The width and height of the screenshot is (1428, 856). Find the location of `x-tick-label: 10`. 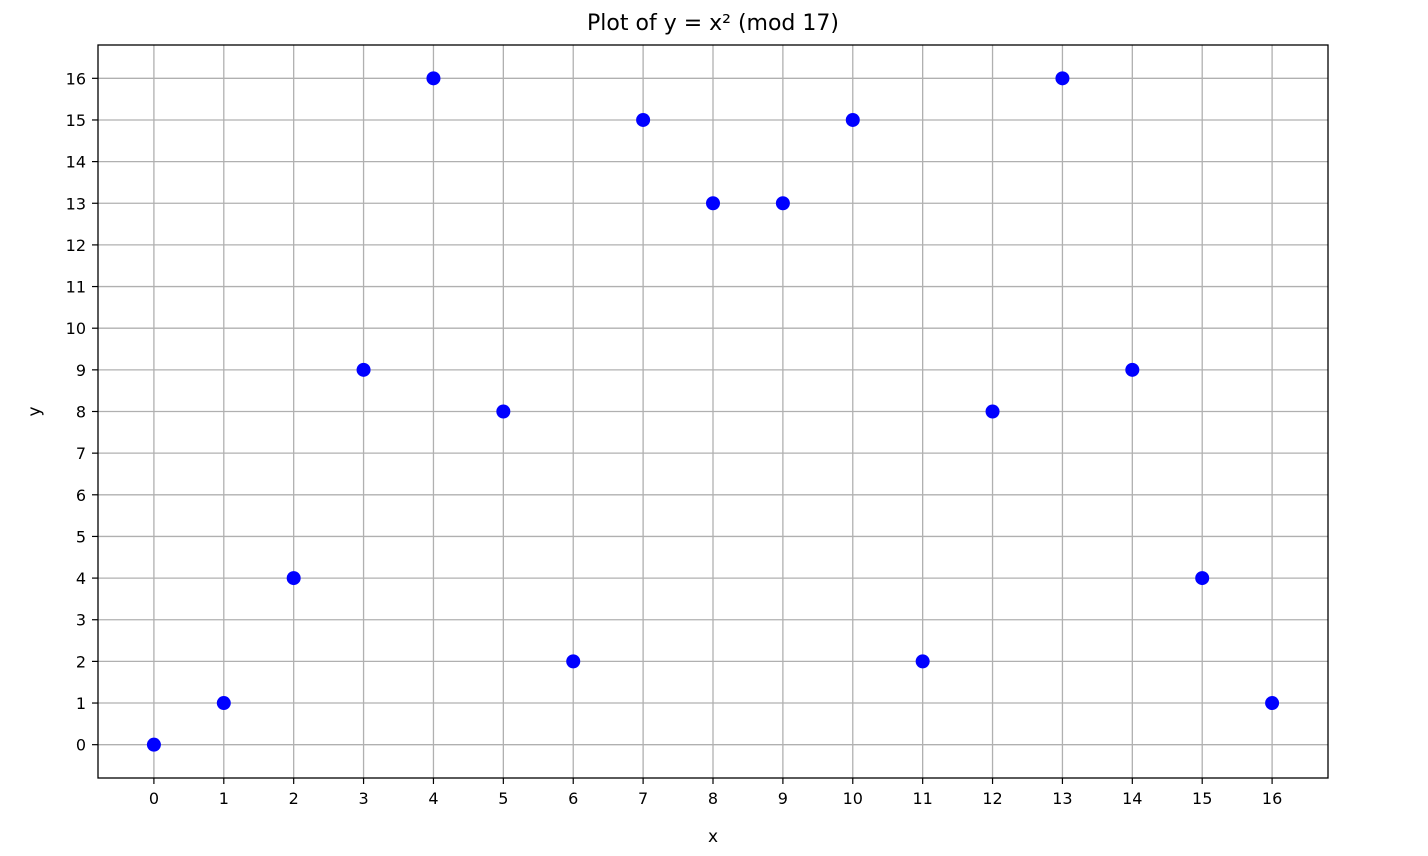

x-tick-label: 10 is located at coordinates (853, 798).